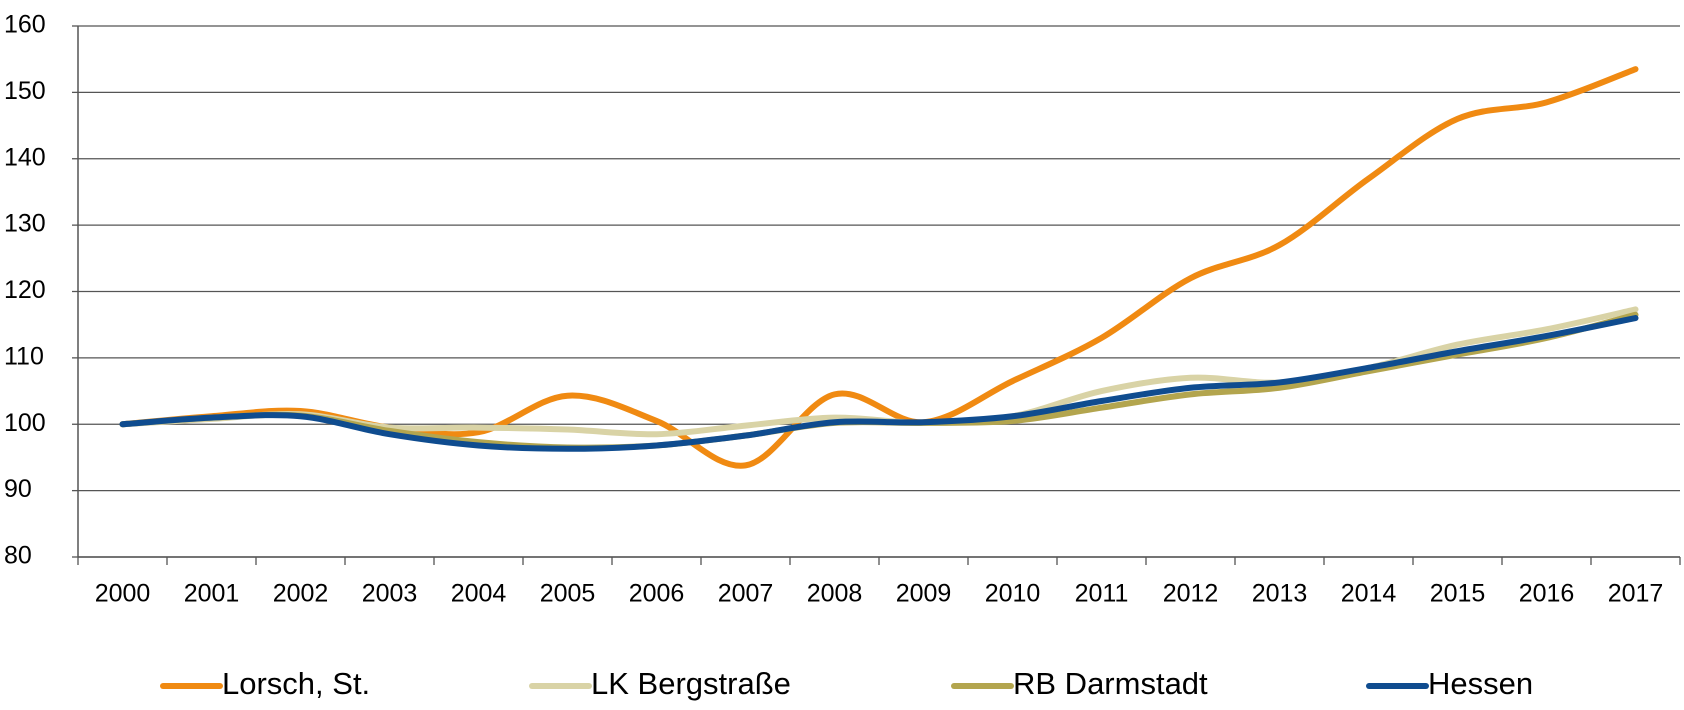 Image resolution: width=1684 pixels, height=710 pixels. Describe the element at coordinates (835, 594) in the screenshot. I see `x-tick-label: 2008` at that location.